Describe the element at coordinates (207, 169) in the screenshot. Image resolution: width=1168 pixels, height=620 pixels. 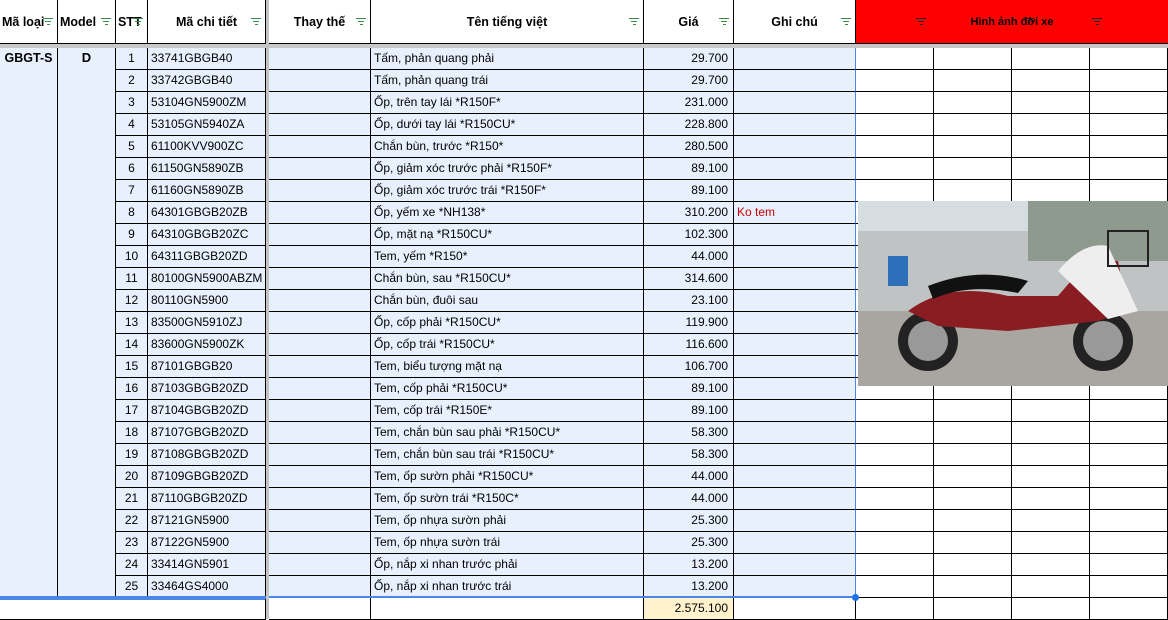
I see `cell-ma-chi-tiet: 61150GN5890ZB` at that location.